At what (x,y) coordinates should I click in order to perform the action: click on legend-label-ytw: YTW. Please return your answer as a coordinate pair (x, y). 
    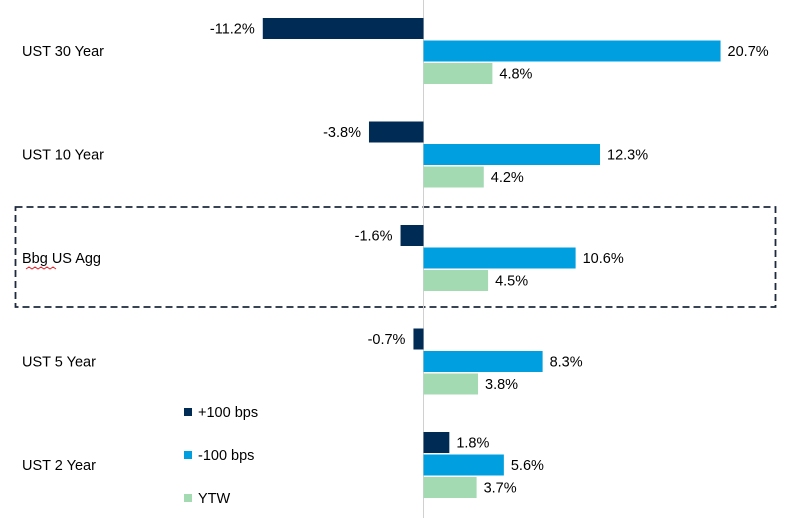
    Looking at the image, I should click on (214, 499).